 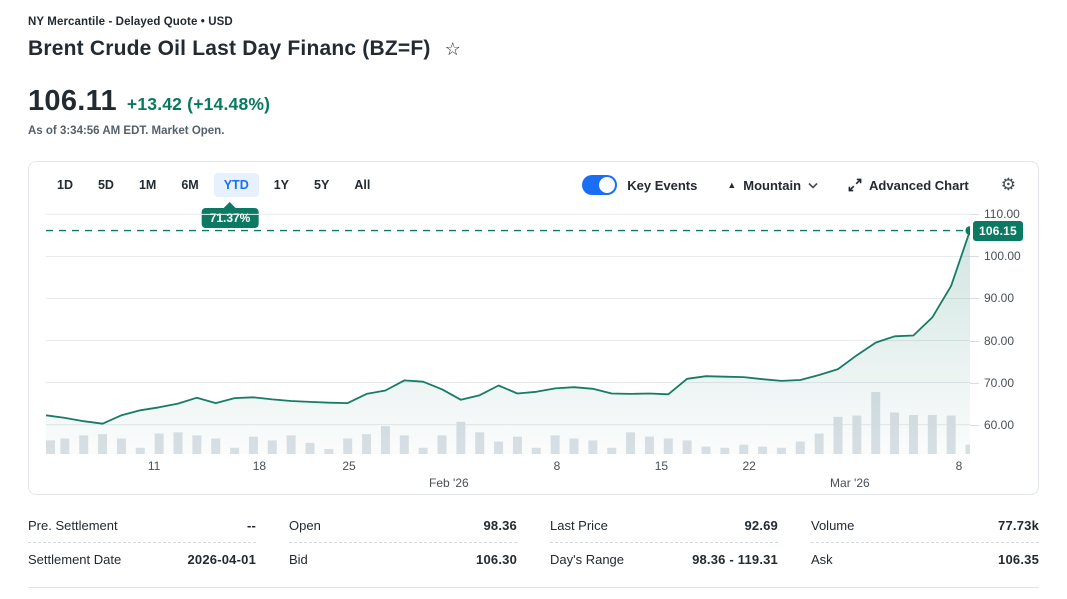 What do you see at coordinates (403, 526) in the screenshot?
I see `stat-cell: Open 98.36` at bounding box center [403, 526].